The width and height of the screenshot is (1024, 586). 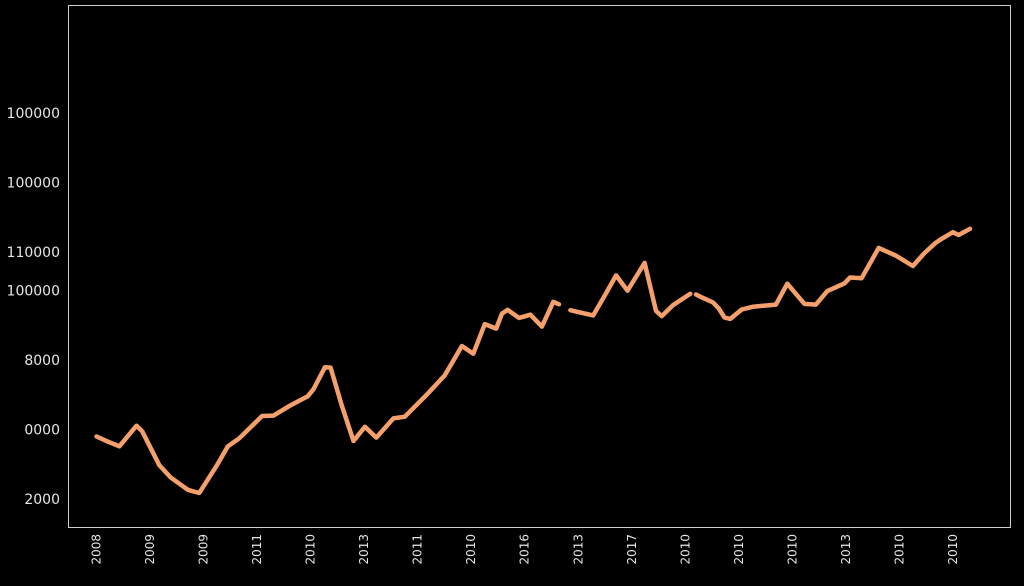 I want to click on y-tick-label: 110000, so click(x=33, y=253).